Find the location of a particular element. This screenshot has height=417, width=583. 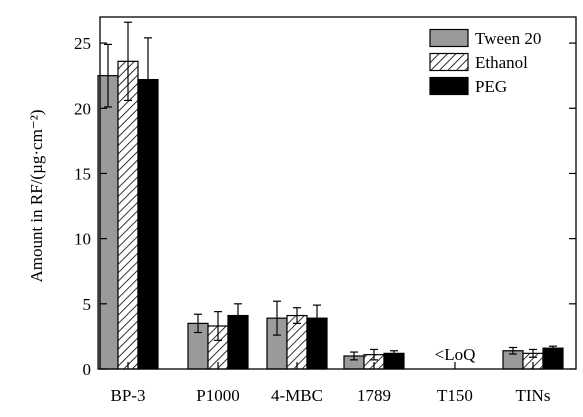

x-tick-label-tins: TINs is located at coordinates (533, 395).